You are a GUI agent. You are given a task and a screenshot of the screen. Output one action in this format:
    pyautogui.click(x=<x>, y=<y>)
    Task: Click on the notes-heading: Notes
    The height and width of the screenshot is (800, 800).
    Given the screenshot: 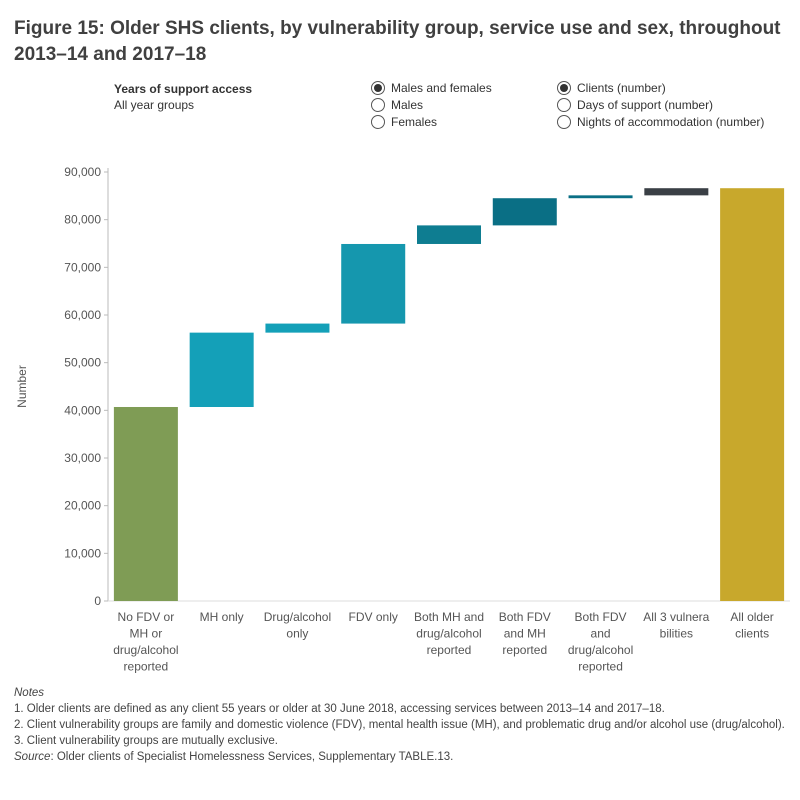 What is the action you would take?
    pyautogui.click(x=29, y=693)
    